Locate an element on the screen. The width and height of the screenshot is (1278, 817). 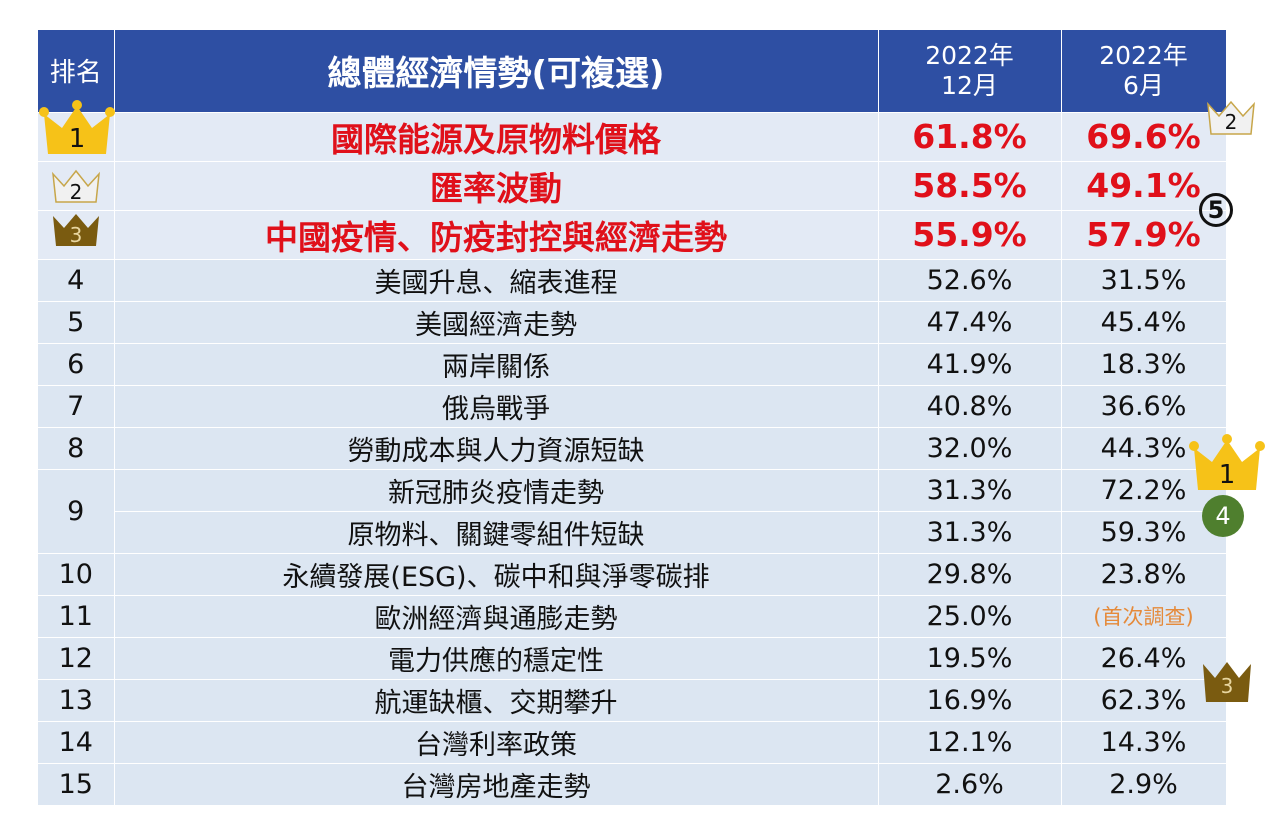
rank-cell: 9 is located at coordinates (76, 511).